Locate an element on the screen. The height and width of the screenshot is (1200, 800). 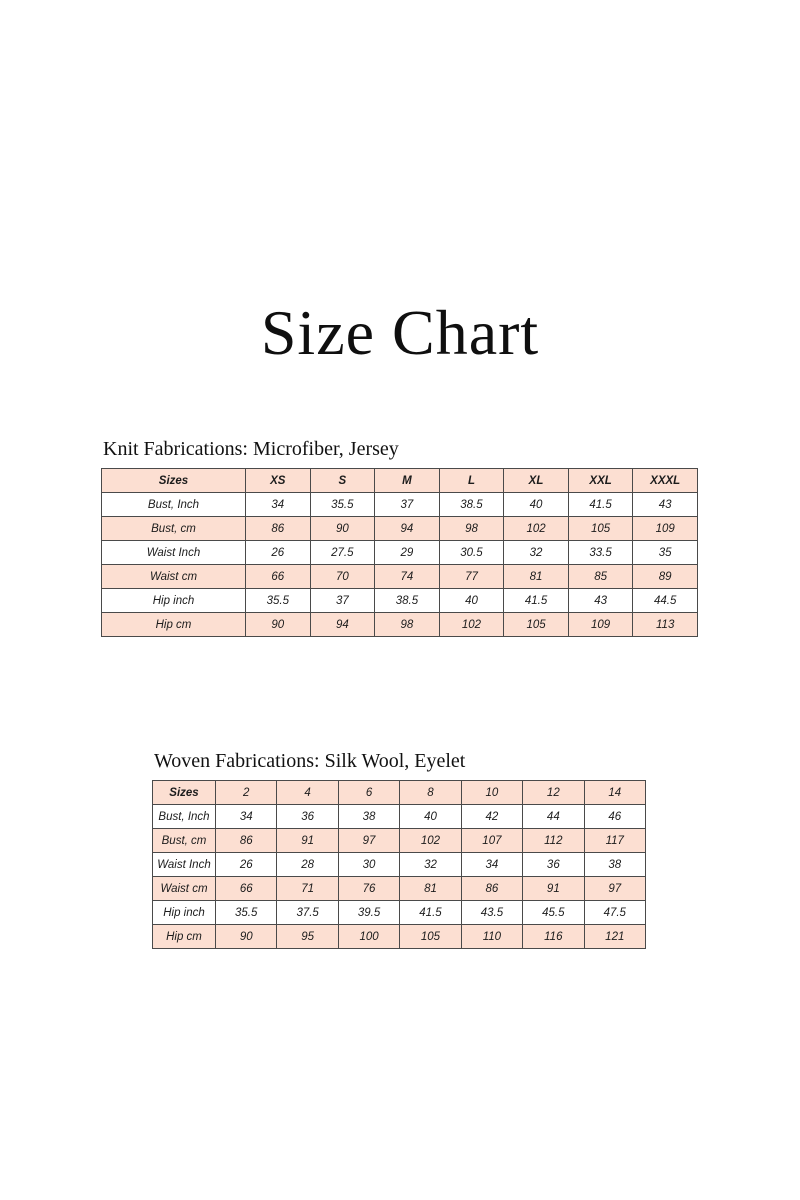
page-title: Size Chart is located at coordinates (400, 332).